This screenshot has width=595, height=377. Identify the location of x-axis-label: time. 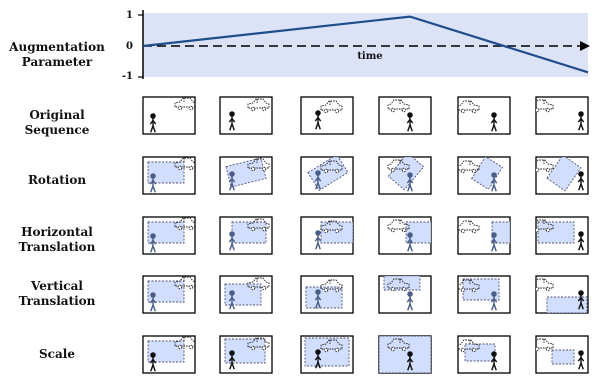
(369, 56).